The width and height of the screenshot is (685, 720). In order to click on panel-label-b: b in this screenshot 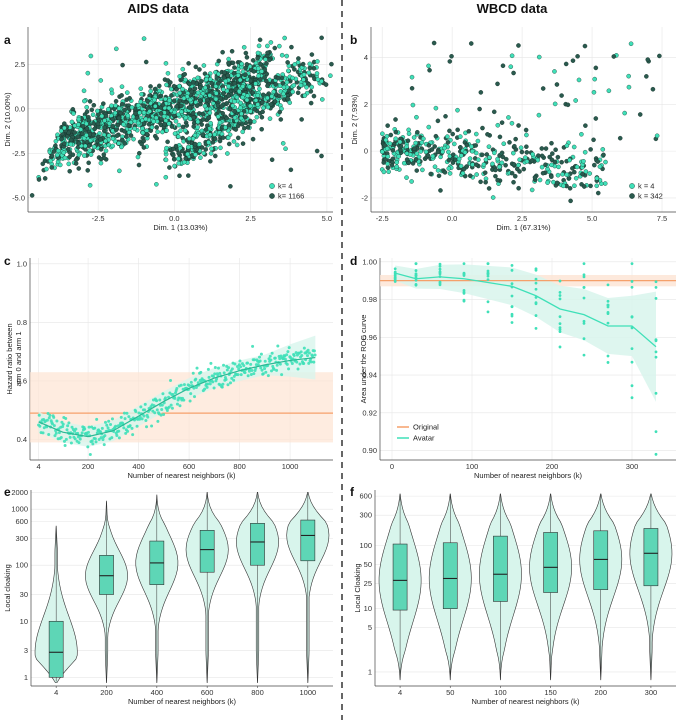, I will do `click(353, 40)`.